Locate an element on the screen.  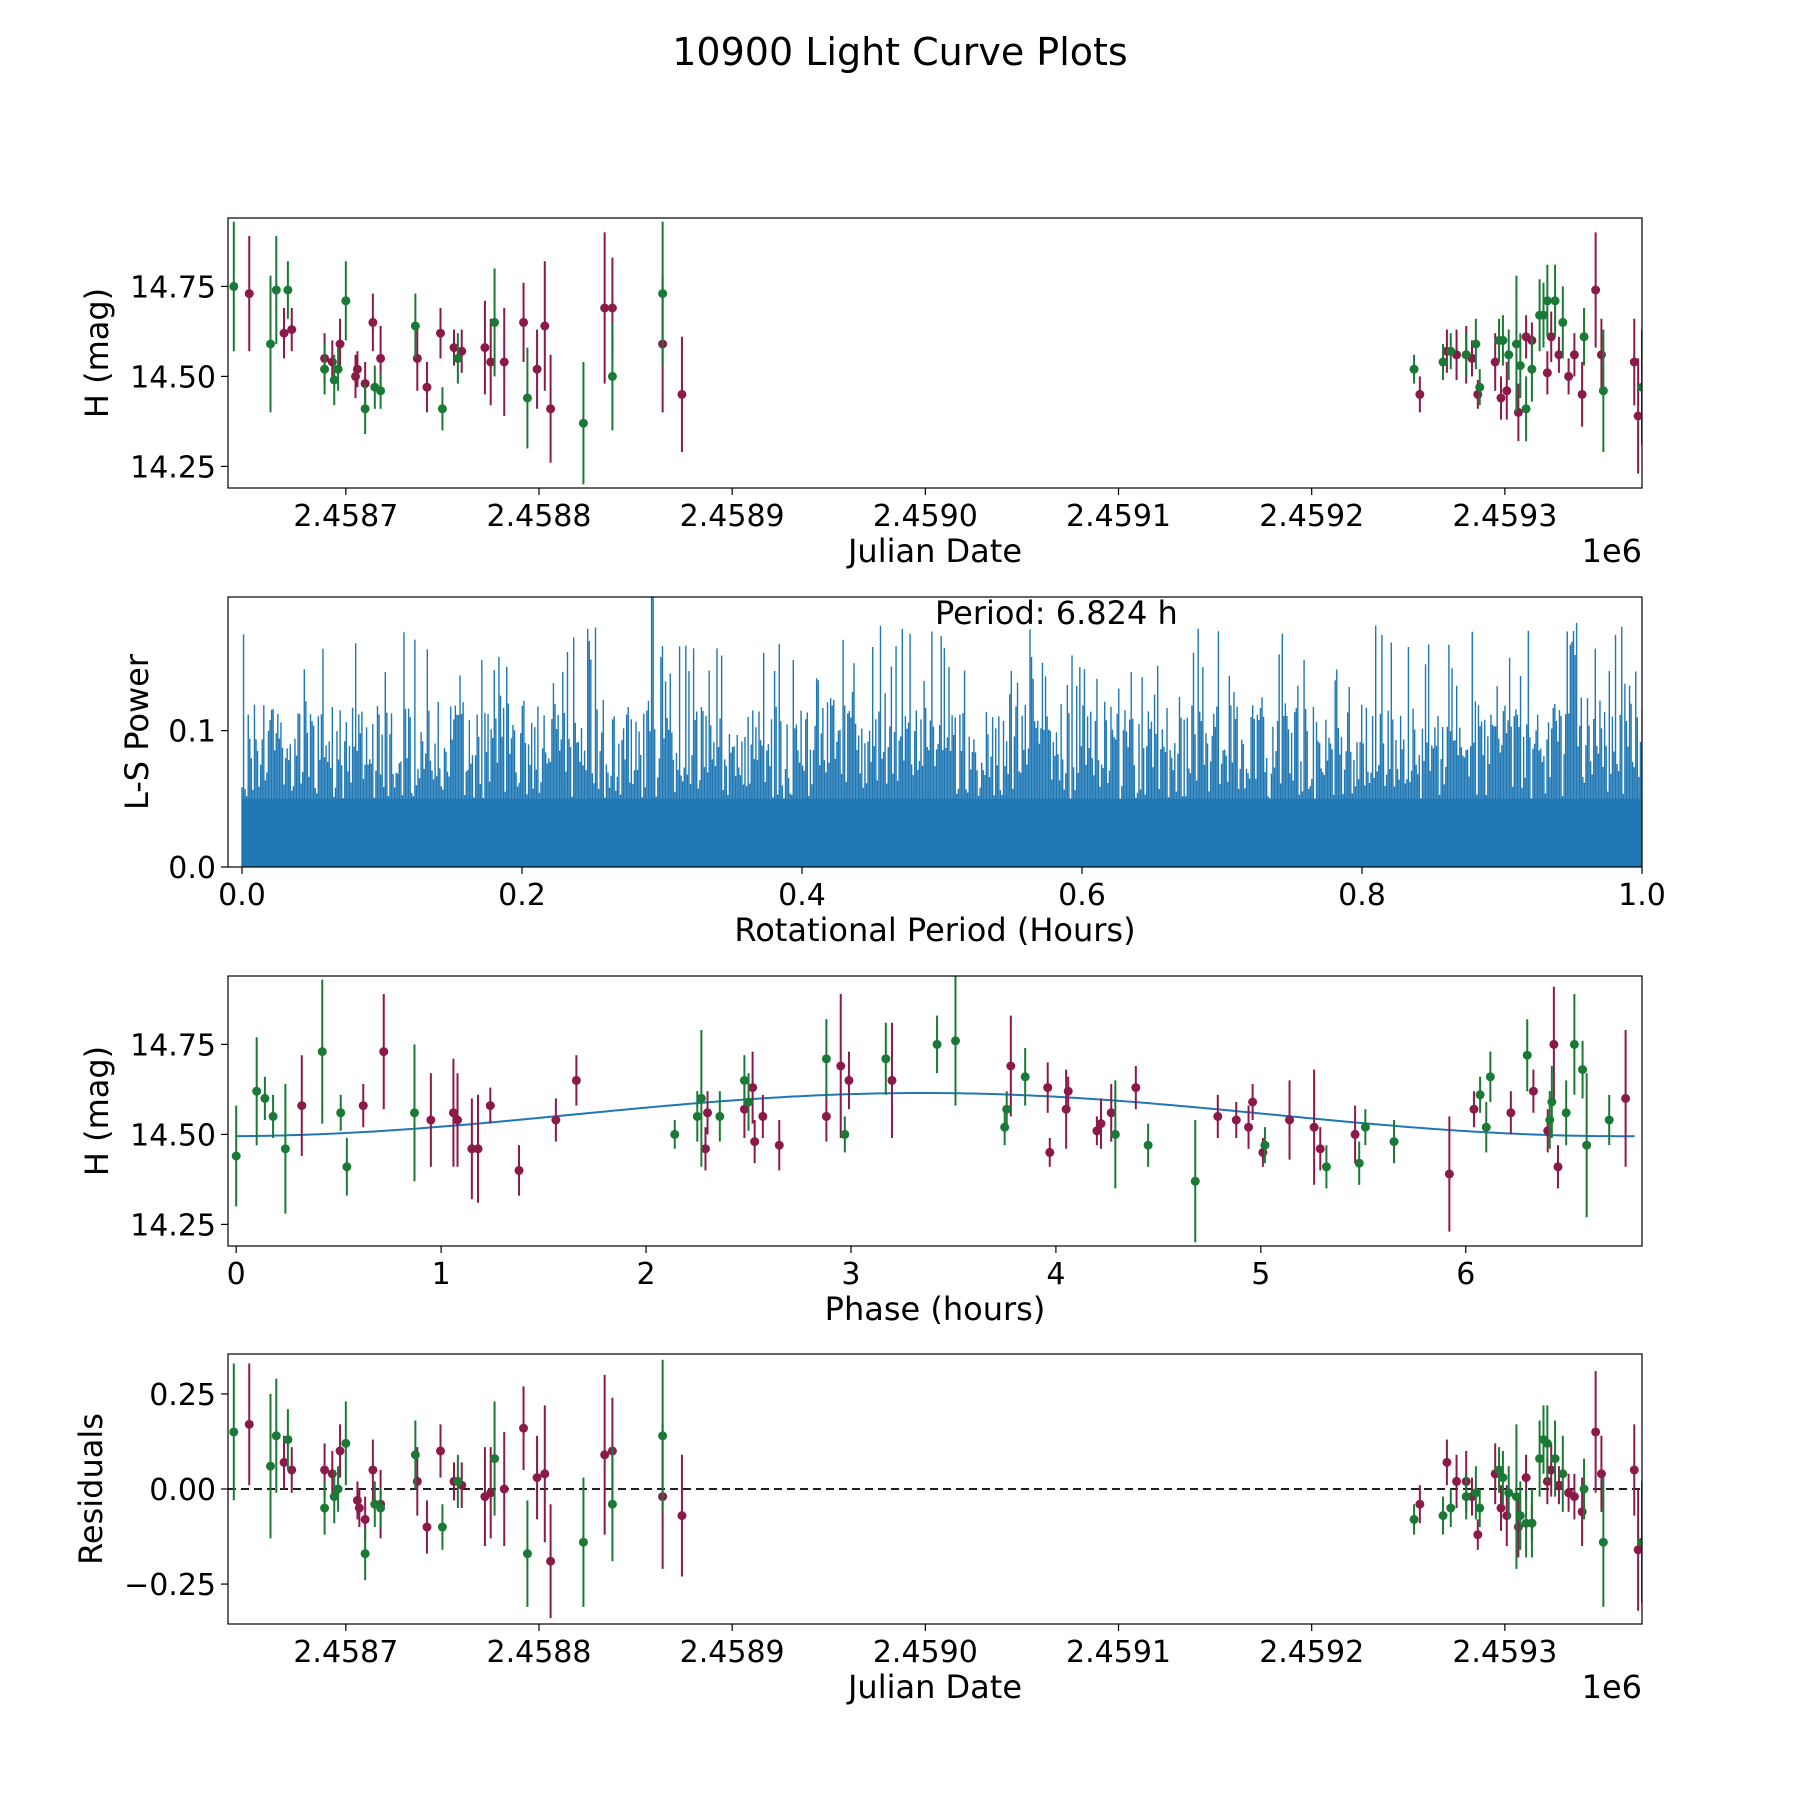
y-tick-label: 14.25 is located at coordinates (173, 1225).